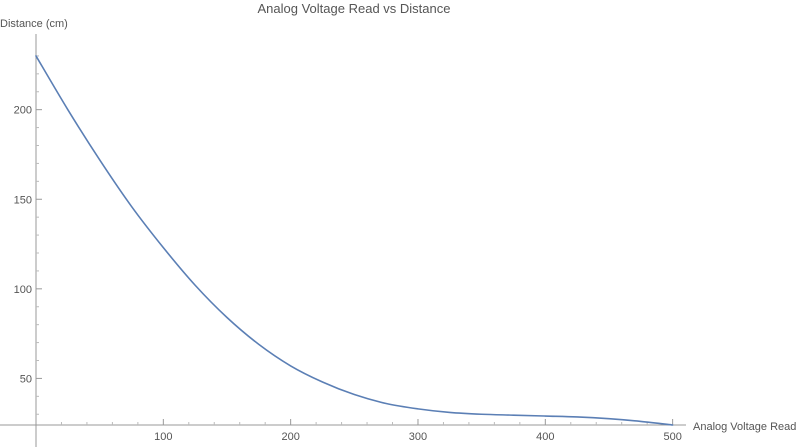 The width and height of the screenshot is (799, 447). I want to click on y-tick-label: 200, so click(23, 111).